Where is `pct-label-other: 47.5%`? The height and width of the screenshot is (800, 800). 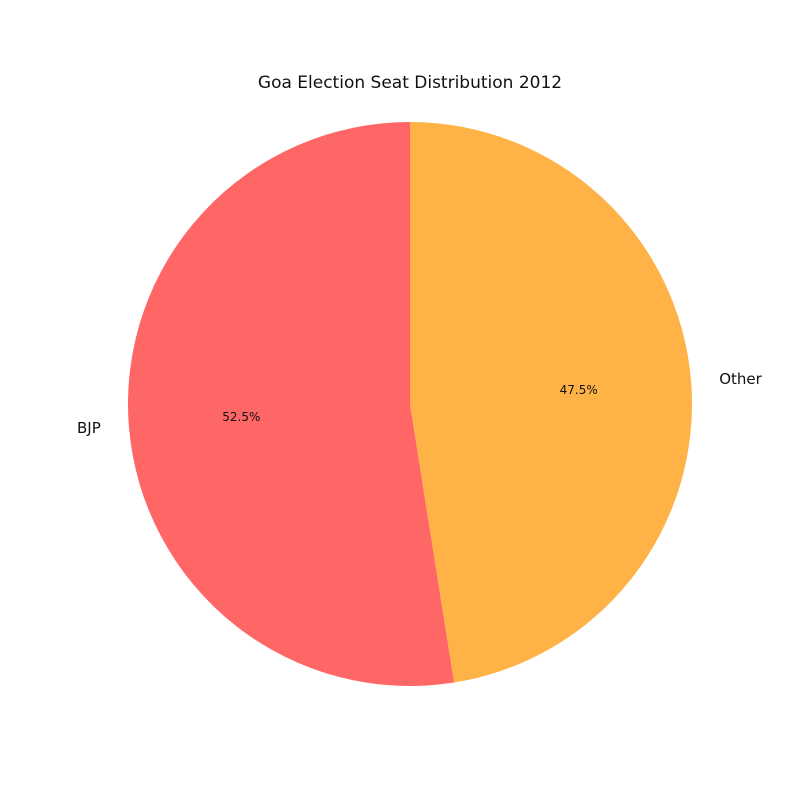 pct-label-other: 47.5% is located at coordinates (579, 390).